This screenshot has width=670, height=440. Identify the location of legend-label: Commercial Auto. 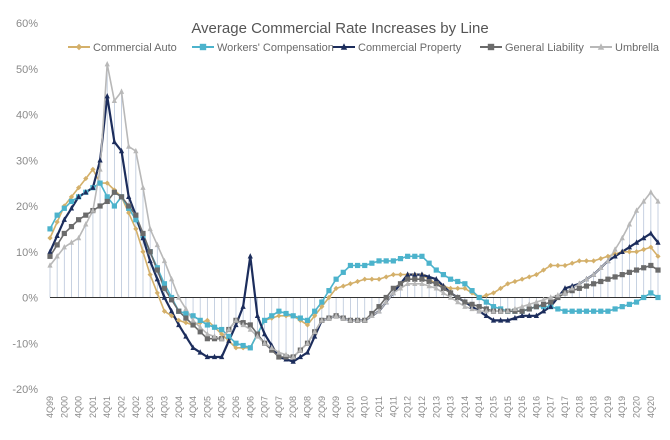
(135, 48).